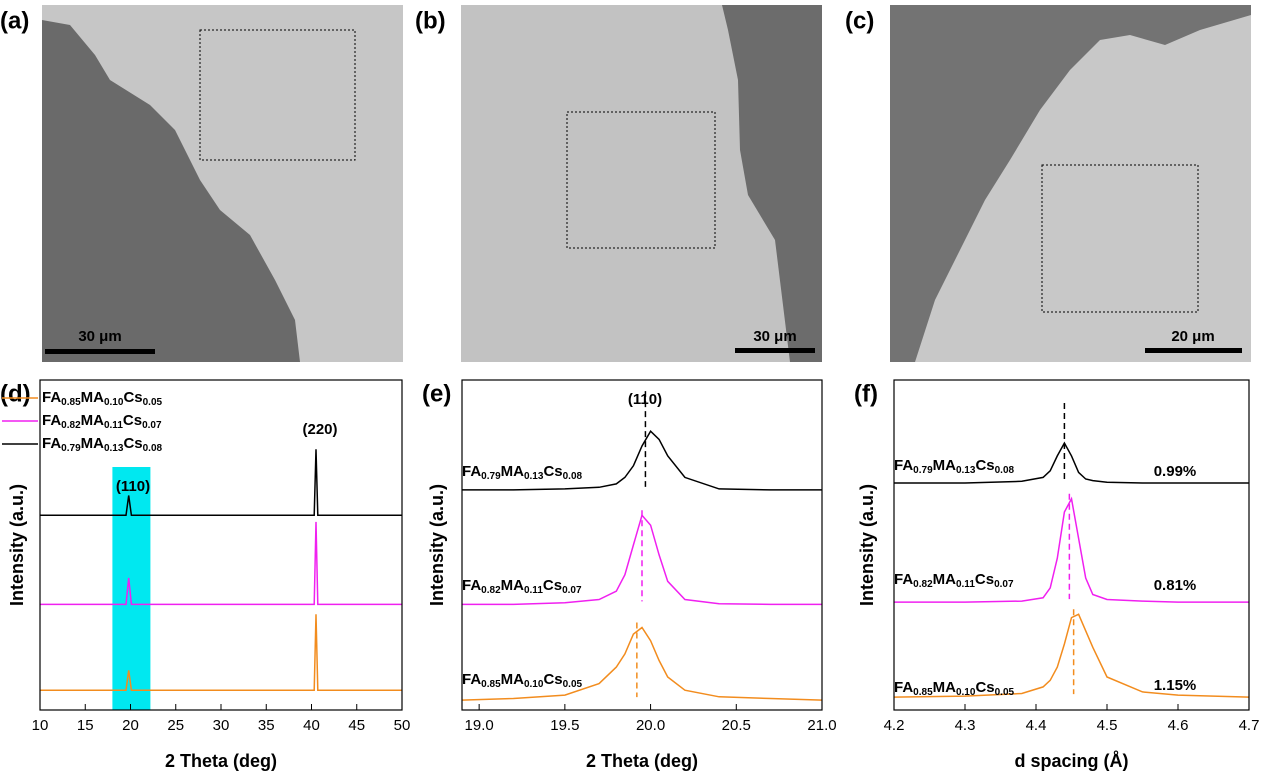 The width and height of the screenshot is (1270, 782). What do you see at coordinates (356, 725) in the screenshot?
I see `x-tick-label: 45` at bounding box center [356, 725].